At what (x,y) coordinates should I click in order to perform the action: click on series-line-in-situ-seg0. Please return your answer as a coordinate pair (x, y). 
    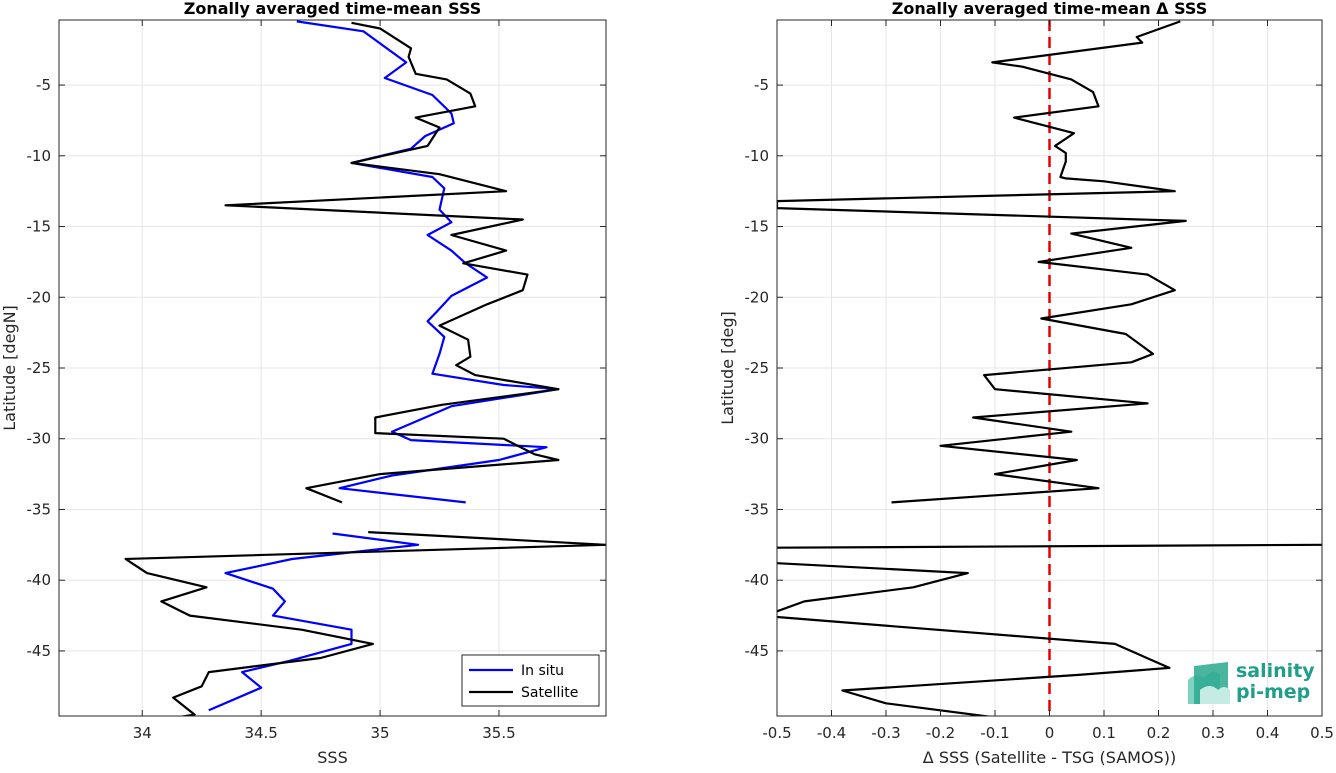
    Looking at the image, I should click on (428, 262).